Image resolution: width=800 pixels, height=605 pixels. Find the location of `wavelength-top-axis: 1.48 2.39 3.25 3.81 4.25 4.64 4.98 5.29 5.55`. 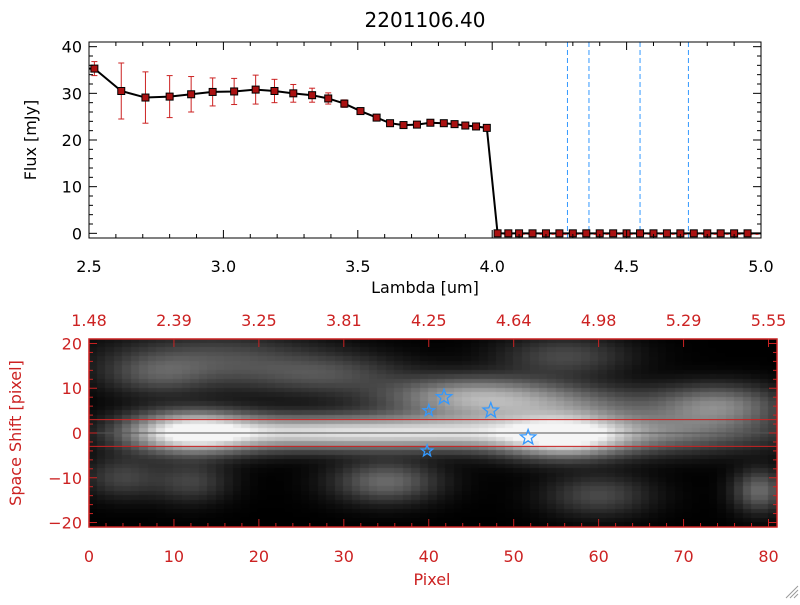

wavelength-top-axis: 1.48 2.39 3.25 3.81 4.25 4.64 4.98 5.29 5.55 is located at coordinates (428, 329).